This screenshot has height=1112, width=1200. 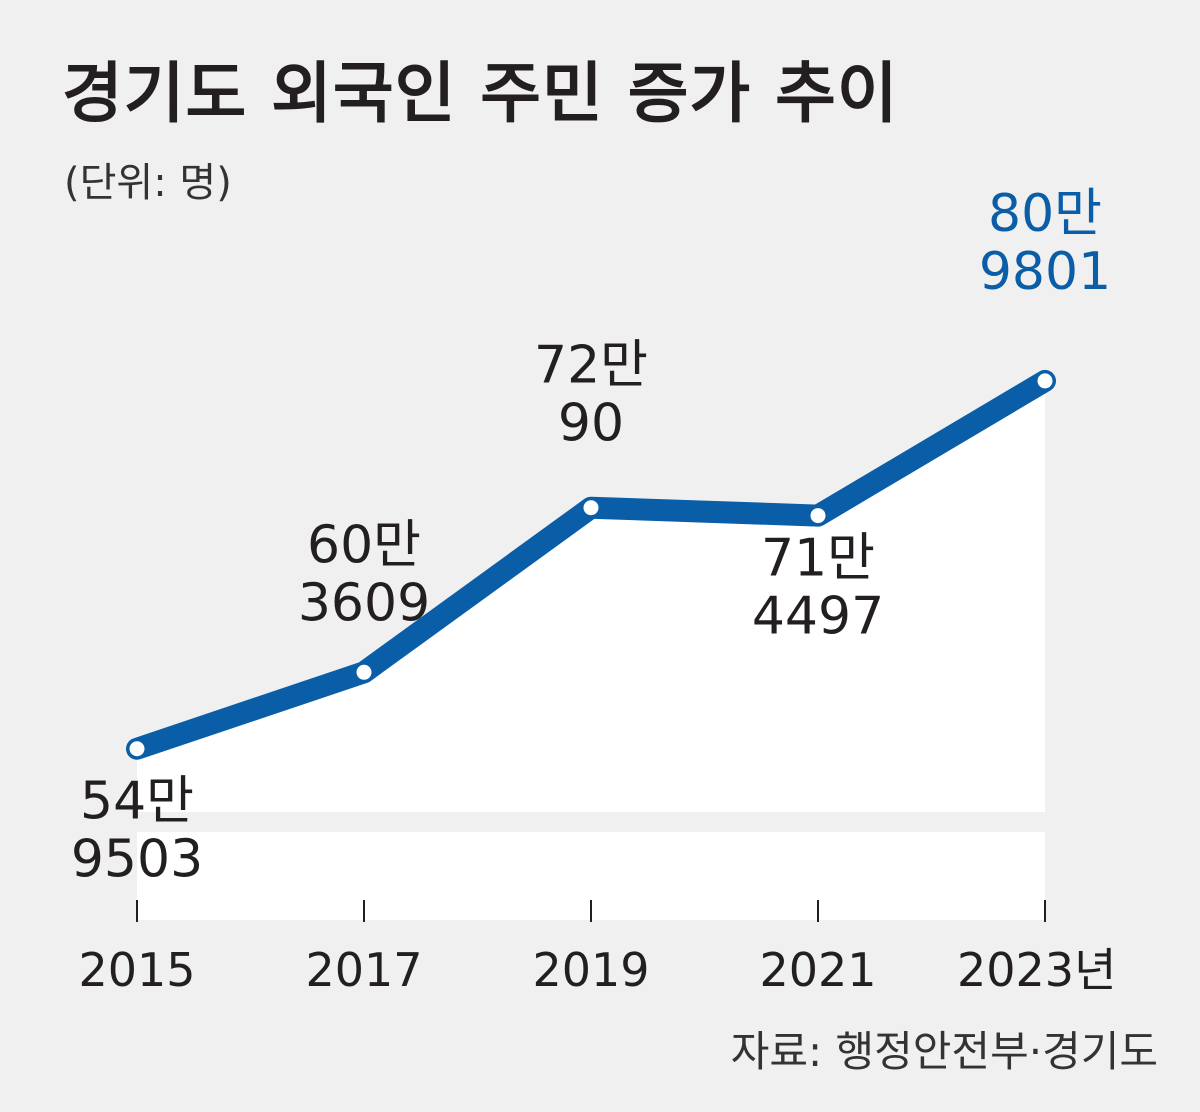 What do you see at coordinates (818, 617) in the screenshot?
I see `data-label: 4497` at bounding box center [818, 617].